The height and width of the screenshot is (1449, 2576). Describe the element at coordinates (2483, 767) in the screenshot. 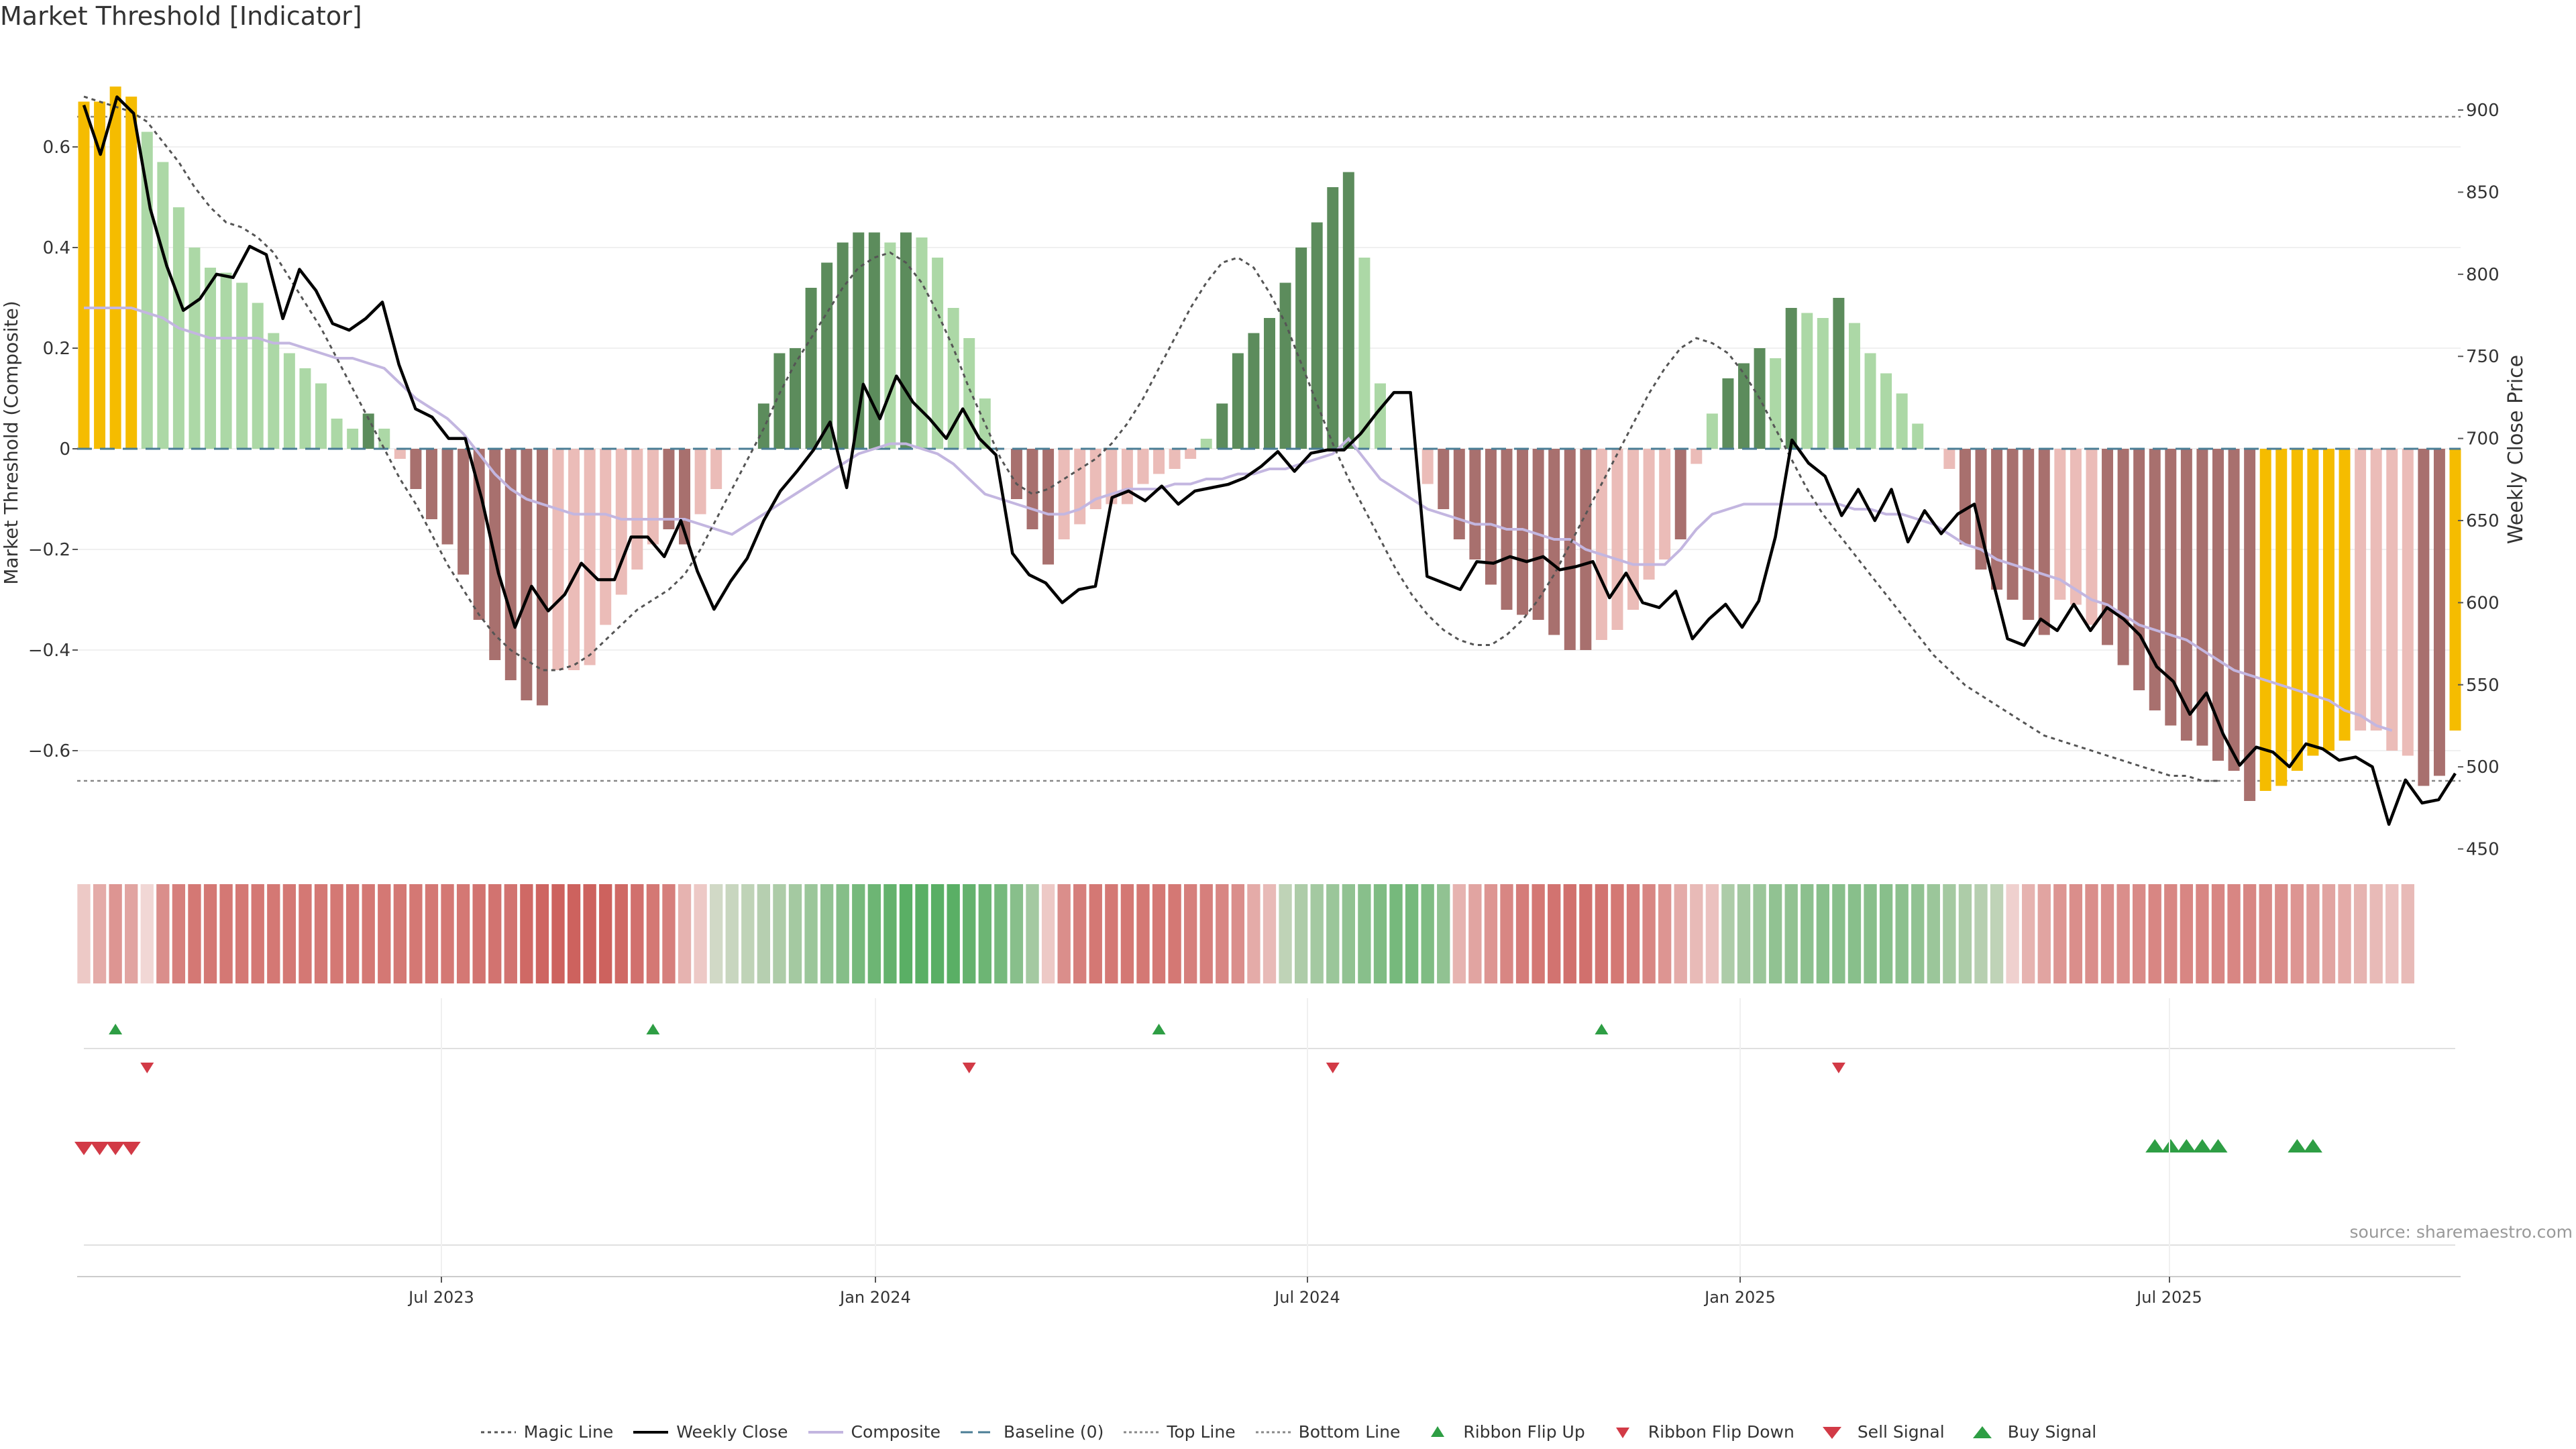

I see `y2-tick-label: 500` at that location.